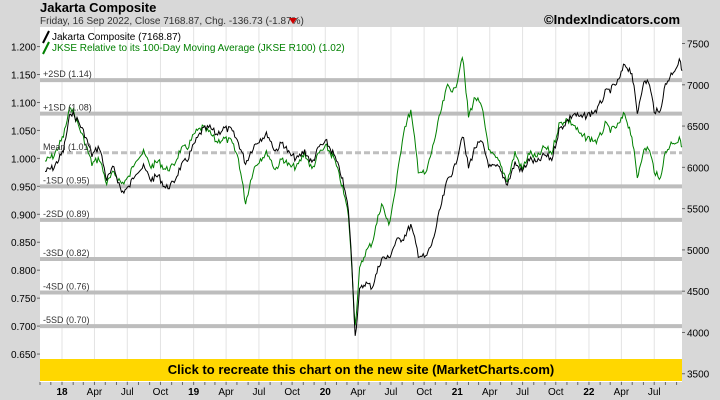 This screenshot has height=400, width=720. Describe the element at coordinates (698, 333) in the screenshot. I see `right-axis-tick-label: 4000` at that location.